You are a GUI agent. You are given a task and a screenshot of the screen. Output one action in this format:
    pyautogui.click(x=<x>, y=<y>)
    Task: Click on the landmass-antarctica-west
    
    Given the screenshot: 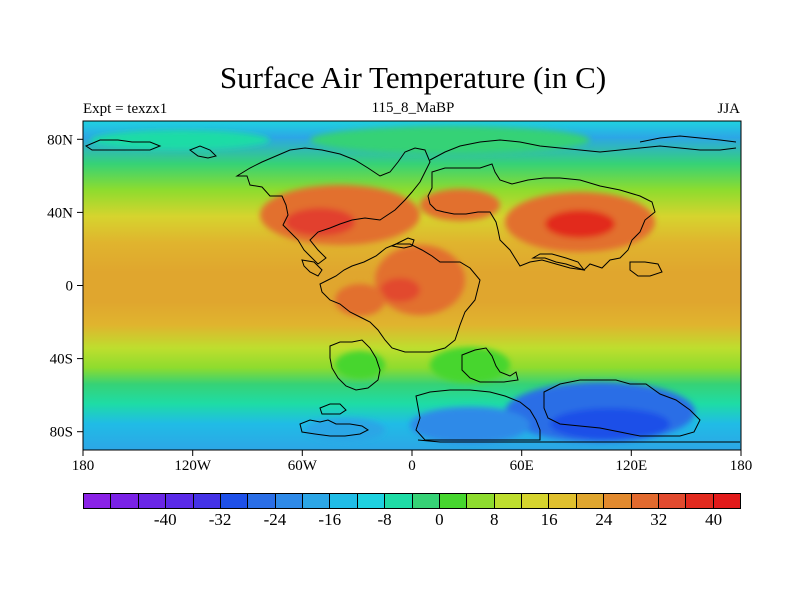 What is the action you would take?
    pyautogui.click(x=334, y=428)
    